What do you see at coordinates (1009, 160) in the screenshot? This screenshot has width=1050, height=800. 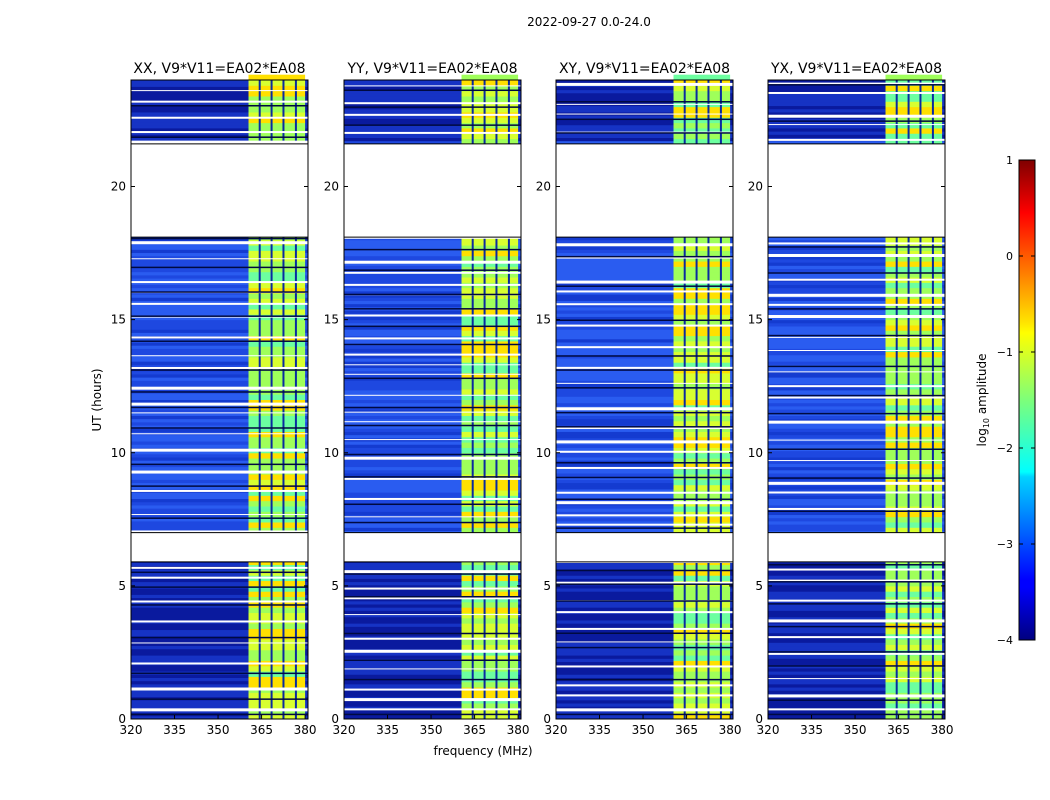 I see `colorbar-tick-label: 1` at bounding box center [1009, 160].